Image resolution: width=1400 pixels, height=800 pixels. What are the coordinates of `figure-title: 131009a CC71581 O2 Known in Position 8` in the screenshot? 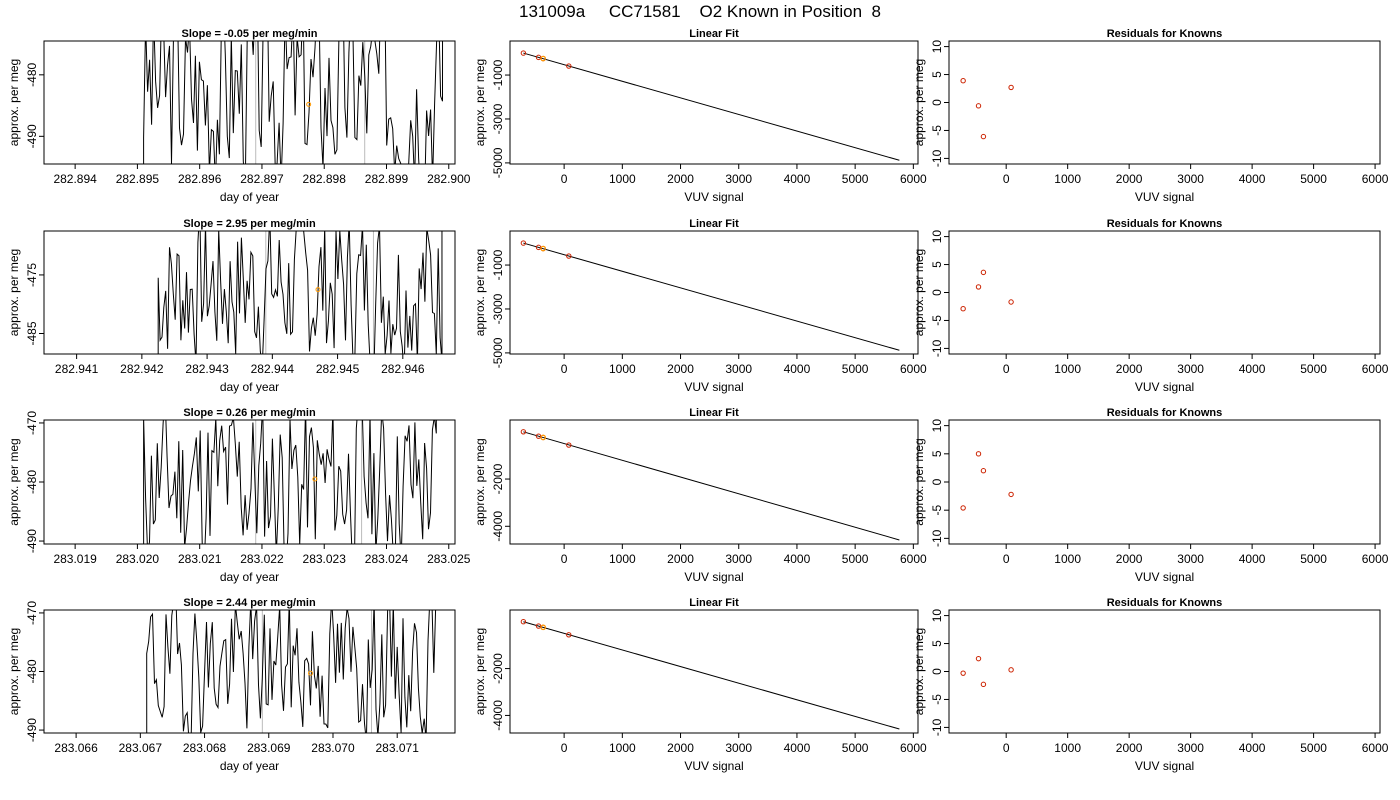 It's located at (700, 11).